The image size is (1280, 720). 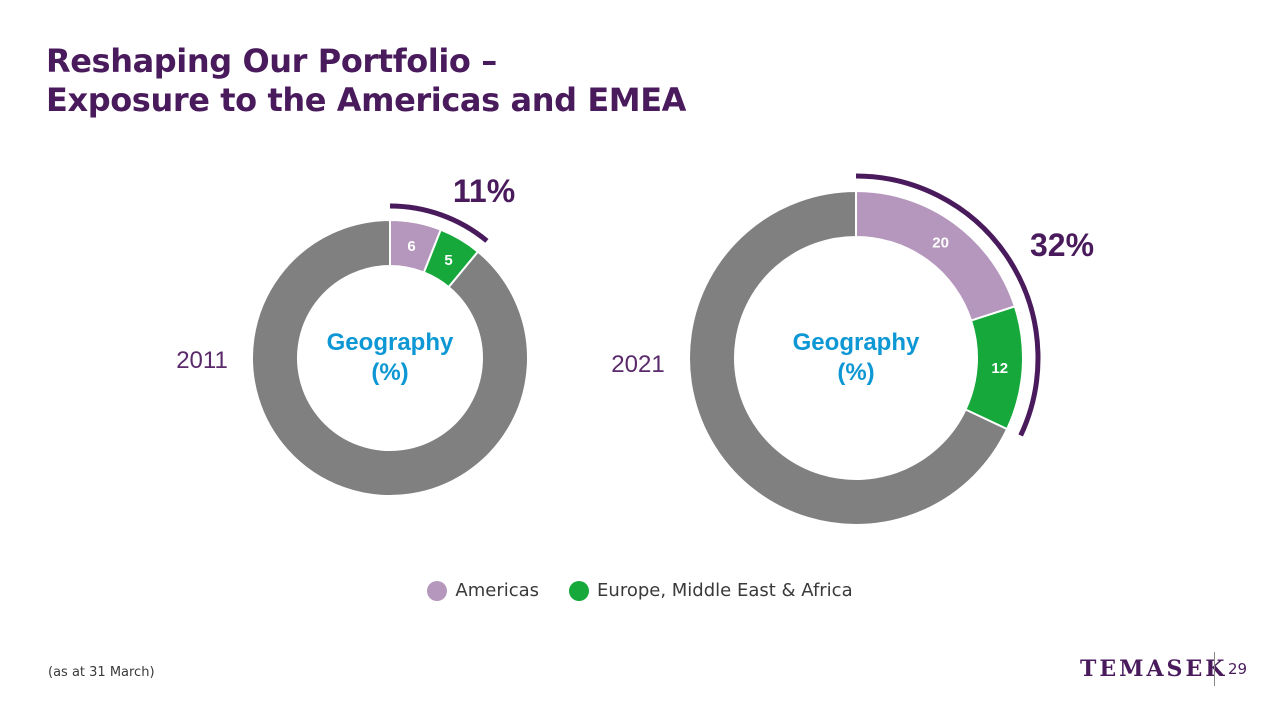 I want to click on donut-2021-data-label-0: 20, so click(x=940, y=243).